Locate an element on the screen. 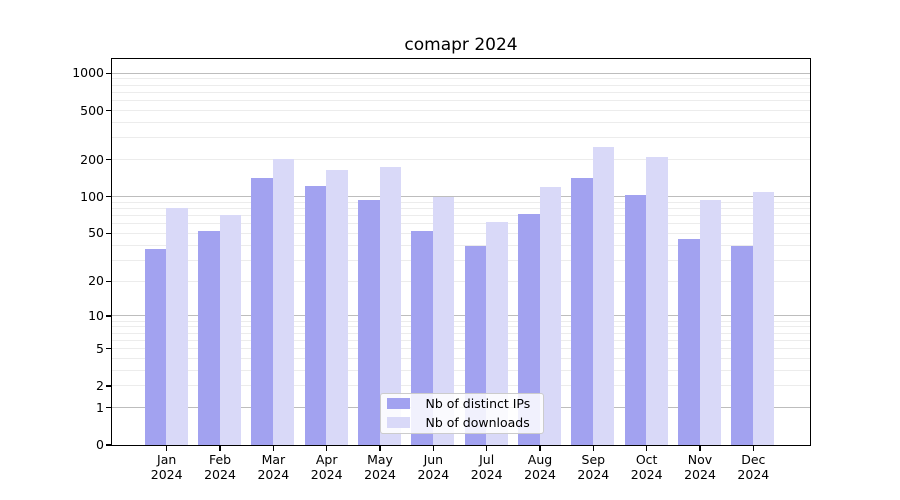 This screenshot has width=900, height=500. y-tick-label-5: 5 is located at coordinates (100, 348).